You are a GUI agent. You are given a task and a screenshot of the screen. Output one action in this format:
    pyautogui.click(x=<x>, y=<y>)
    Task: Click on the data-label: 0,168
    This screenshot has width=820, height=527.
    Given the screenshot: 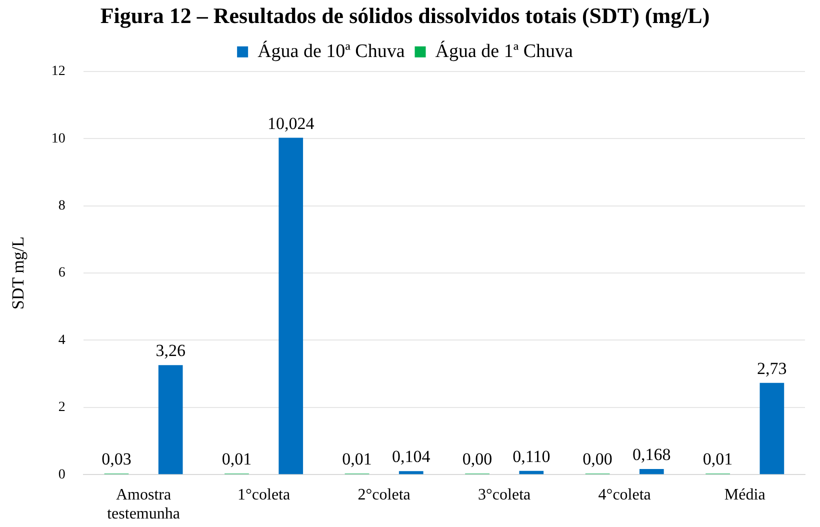 What is the action you would take?
    pyautogui.click(x=651, y=454)
    